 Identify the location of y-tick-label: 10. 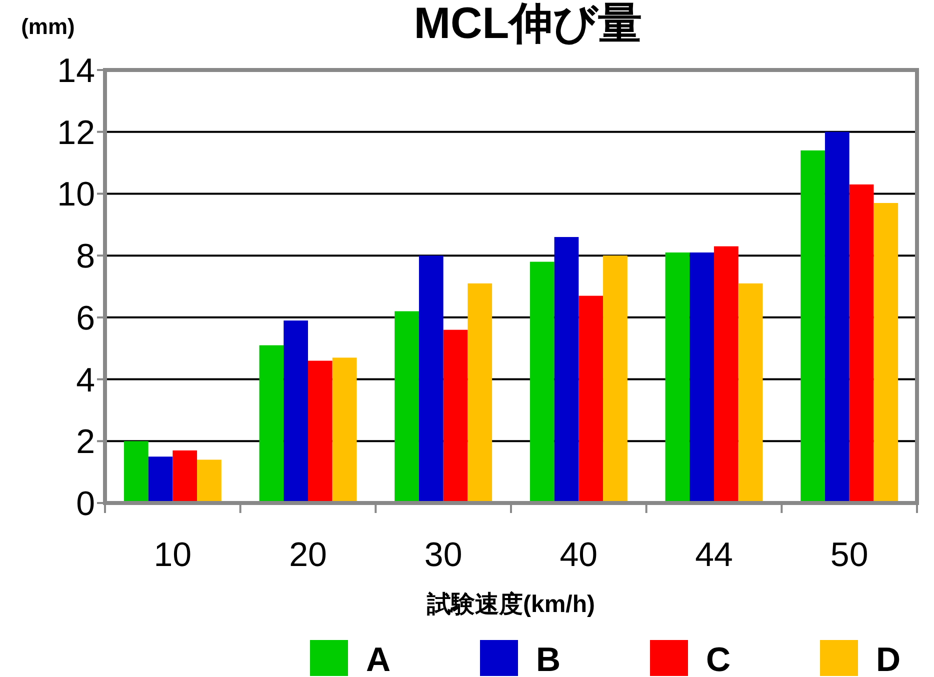
(76, 195).